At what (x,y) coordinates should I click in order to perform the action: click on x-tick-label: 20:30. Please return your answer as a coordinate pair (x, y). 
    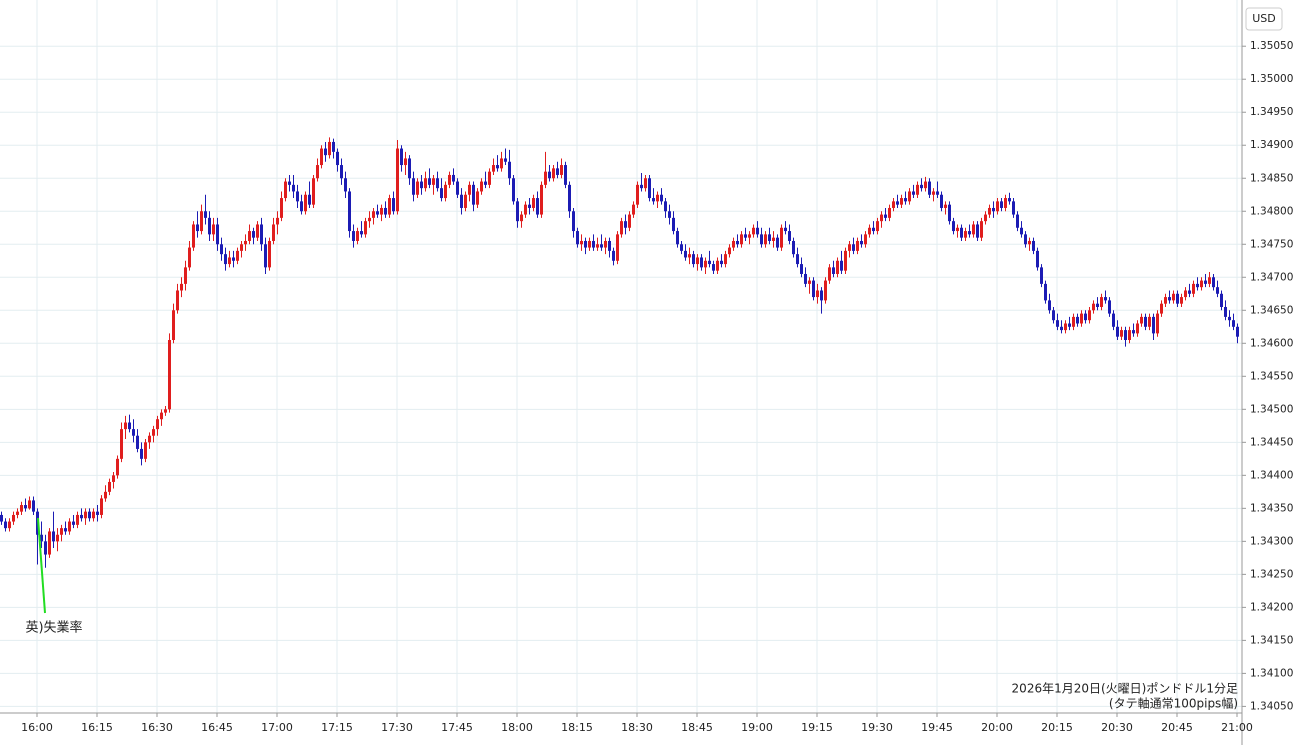
    Looking at the image, I should click on (1117, 727).